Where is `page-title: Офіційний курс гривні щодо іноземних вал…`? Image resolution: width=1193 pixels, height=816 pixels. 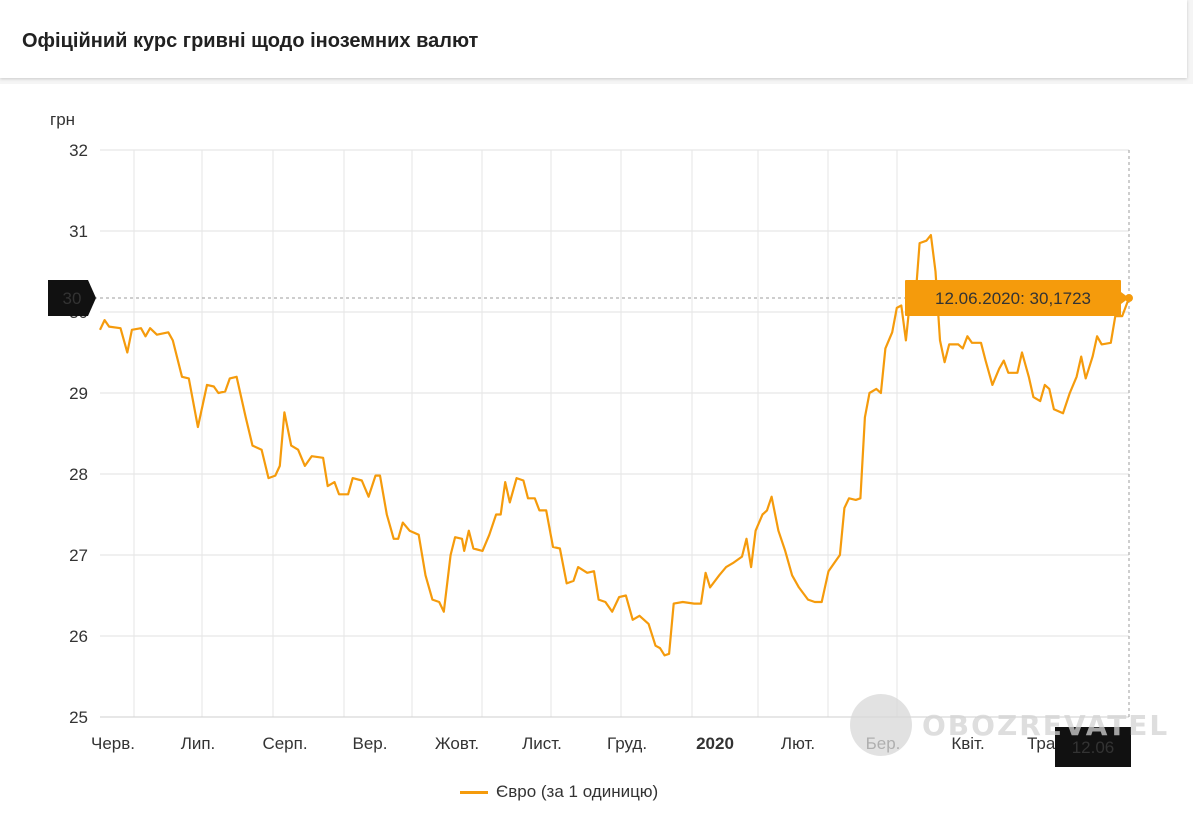
page-title: Офіційний курс гривні щодо іноземних вал… is located at coordinates (250, 41).